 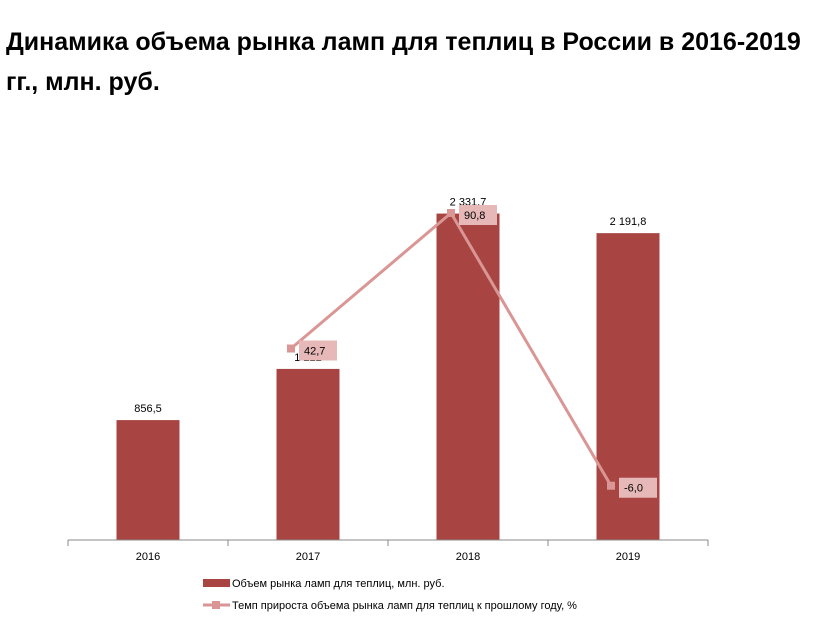 What do you see at coordinates (338, 584) in the screenshot?
I see `legend-bar-label: Объем рынка ламп для теплиц, млн. руб.` at bounding box center [338, 584].